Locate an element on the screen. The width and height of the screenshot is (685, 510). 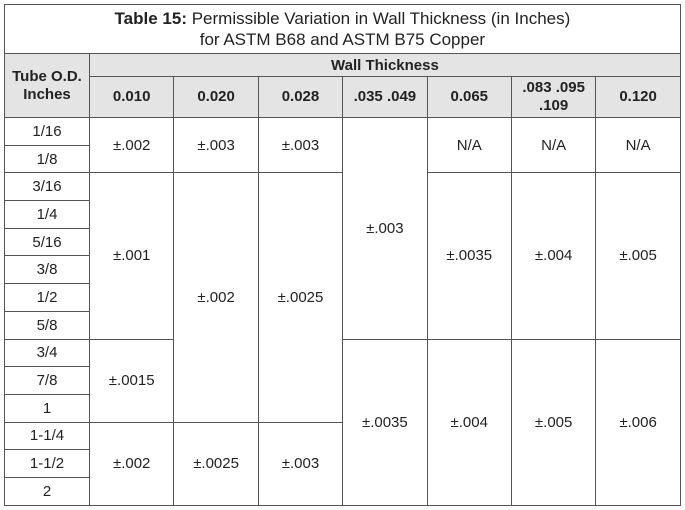
table-row: 5/8 is located at coordinates (342, 325).